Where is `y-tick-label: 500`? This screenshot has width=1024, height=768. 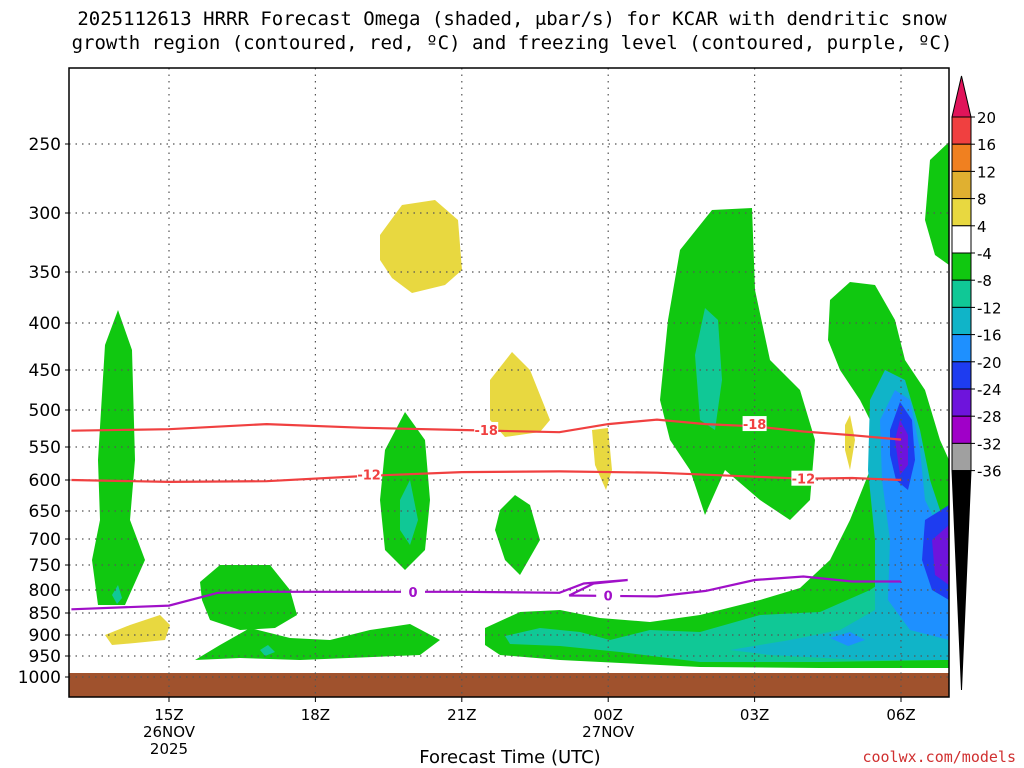
y-tick-label: 500 is located at coordinates (45, 411).